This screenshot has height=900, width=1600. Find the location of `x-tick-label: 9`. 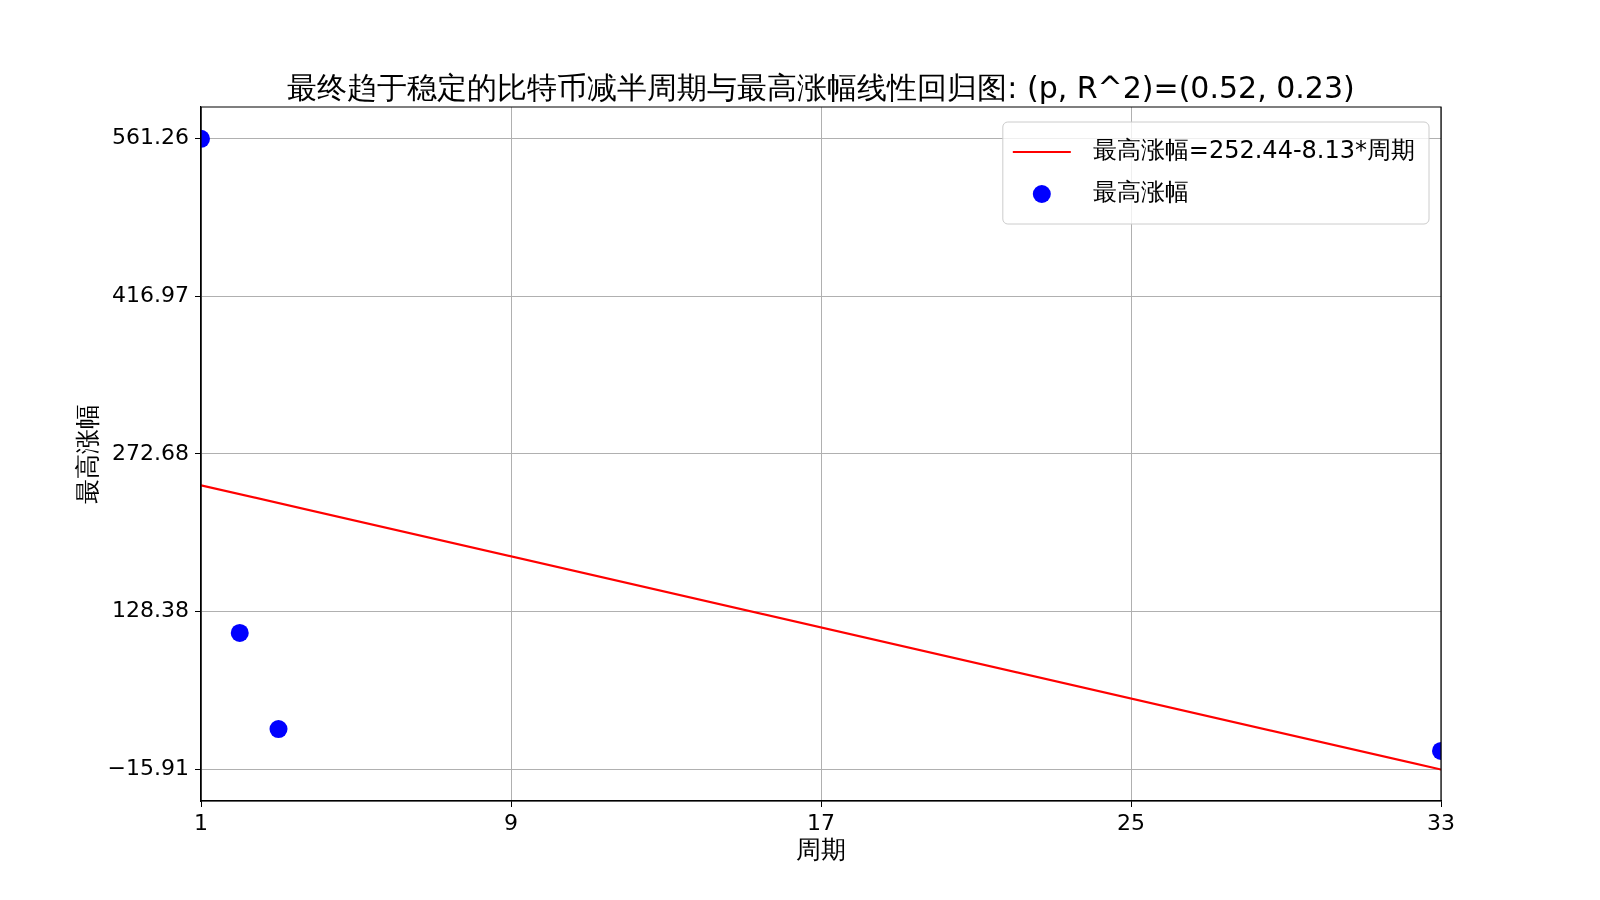

x-tick-label: 9 is located at coordinates (511, 822).